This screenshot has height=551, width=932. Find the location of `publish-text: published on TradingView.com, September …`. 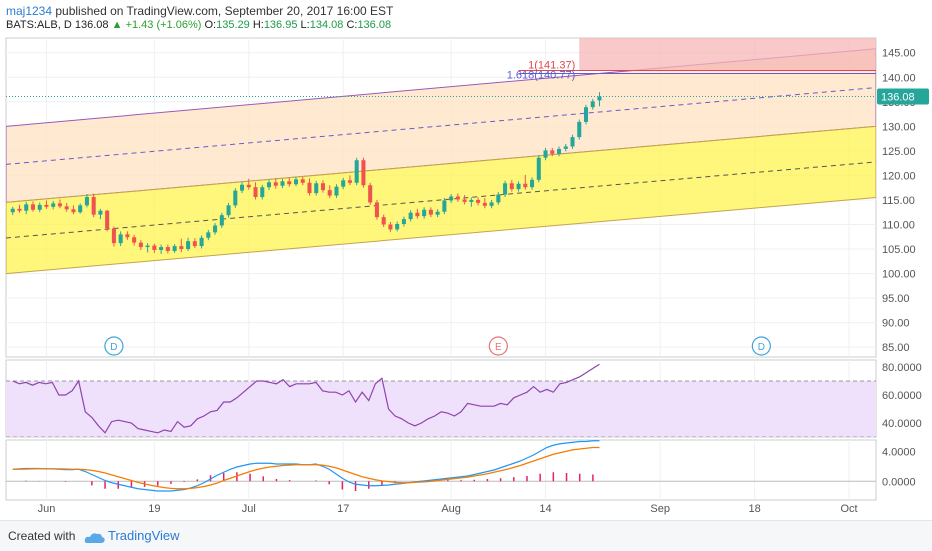

publish-text: published on TradingView.com, September … is located at coordinates (223, 11).